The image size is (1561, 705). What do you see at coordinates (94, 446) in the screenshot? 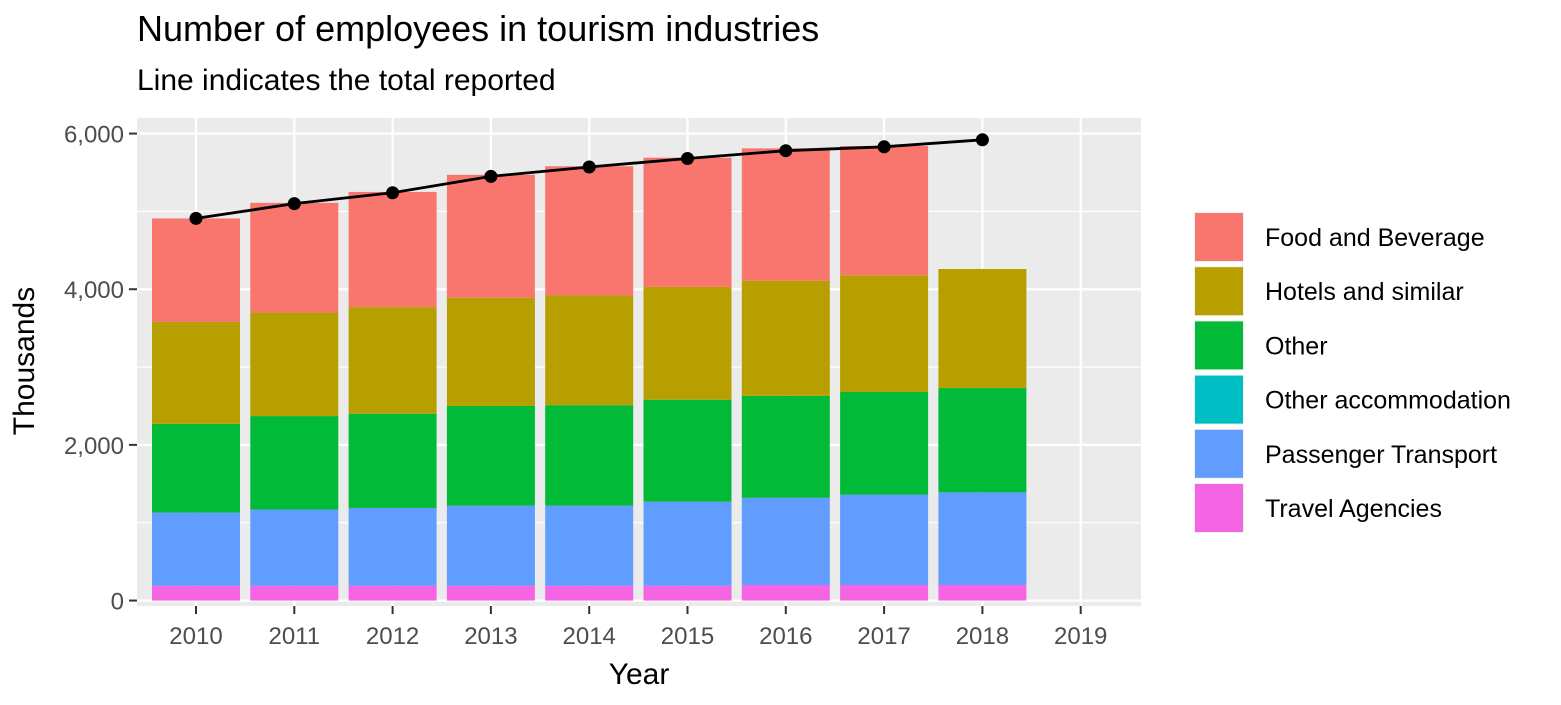
I see `y-tick-label: 2,000` at bounding box center [94, 446].